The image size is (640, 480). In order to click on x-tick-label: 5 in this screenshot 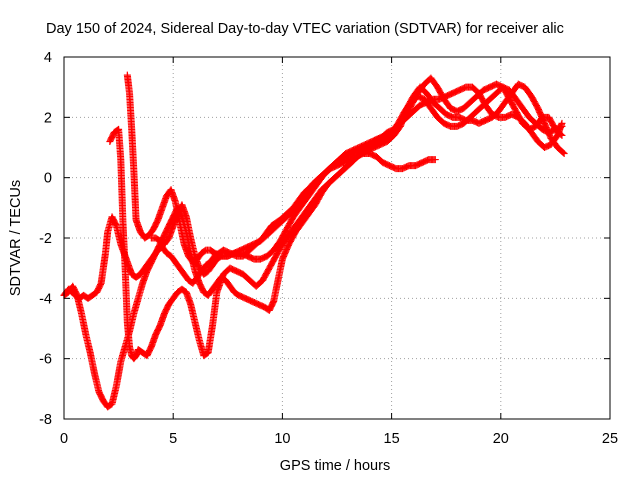, I will do `click(173, 439)`.